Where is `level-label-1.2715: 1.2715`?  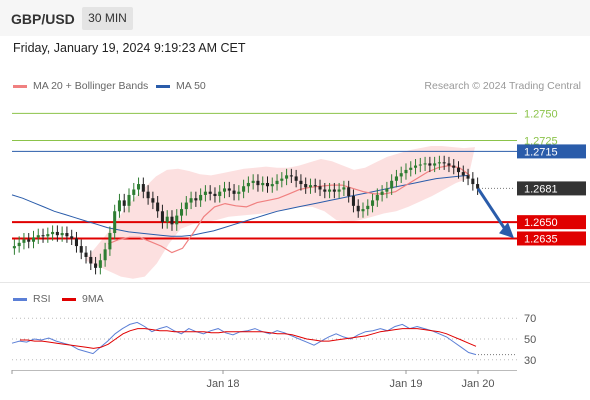
level-label-1.2715: 1.2715 is located at coordinates (541, 152).